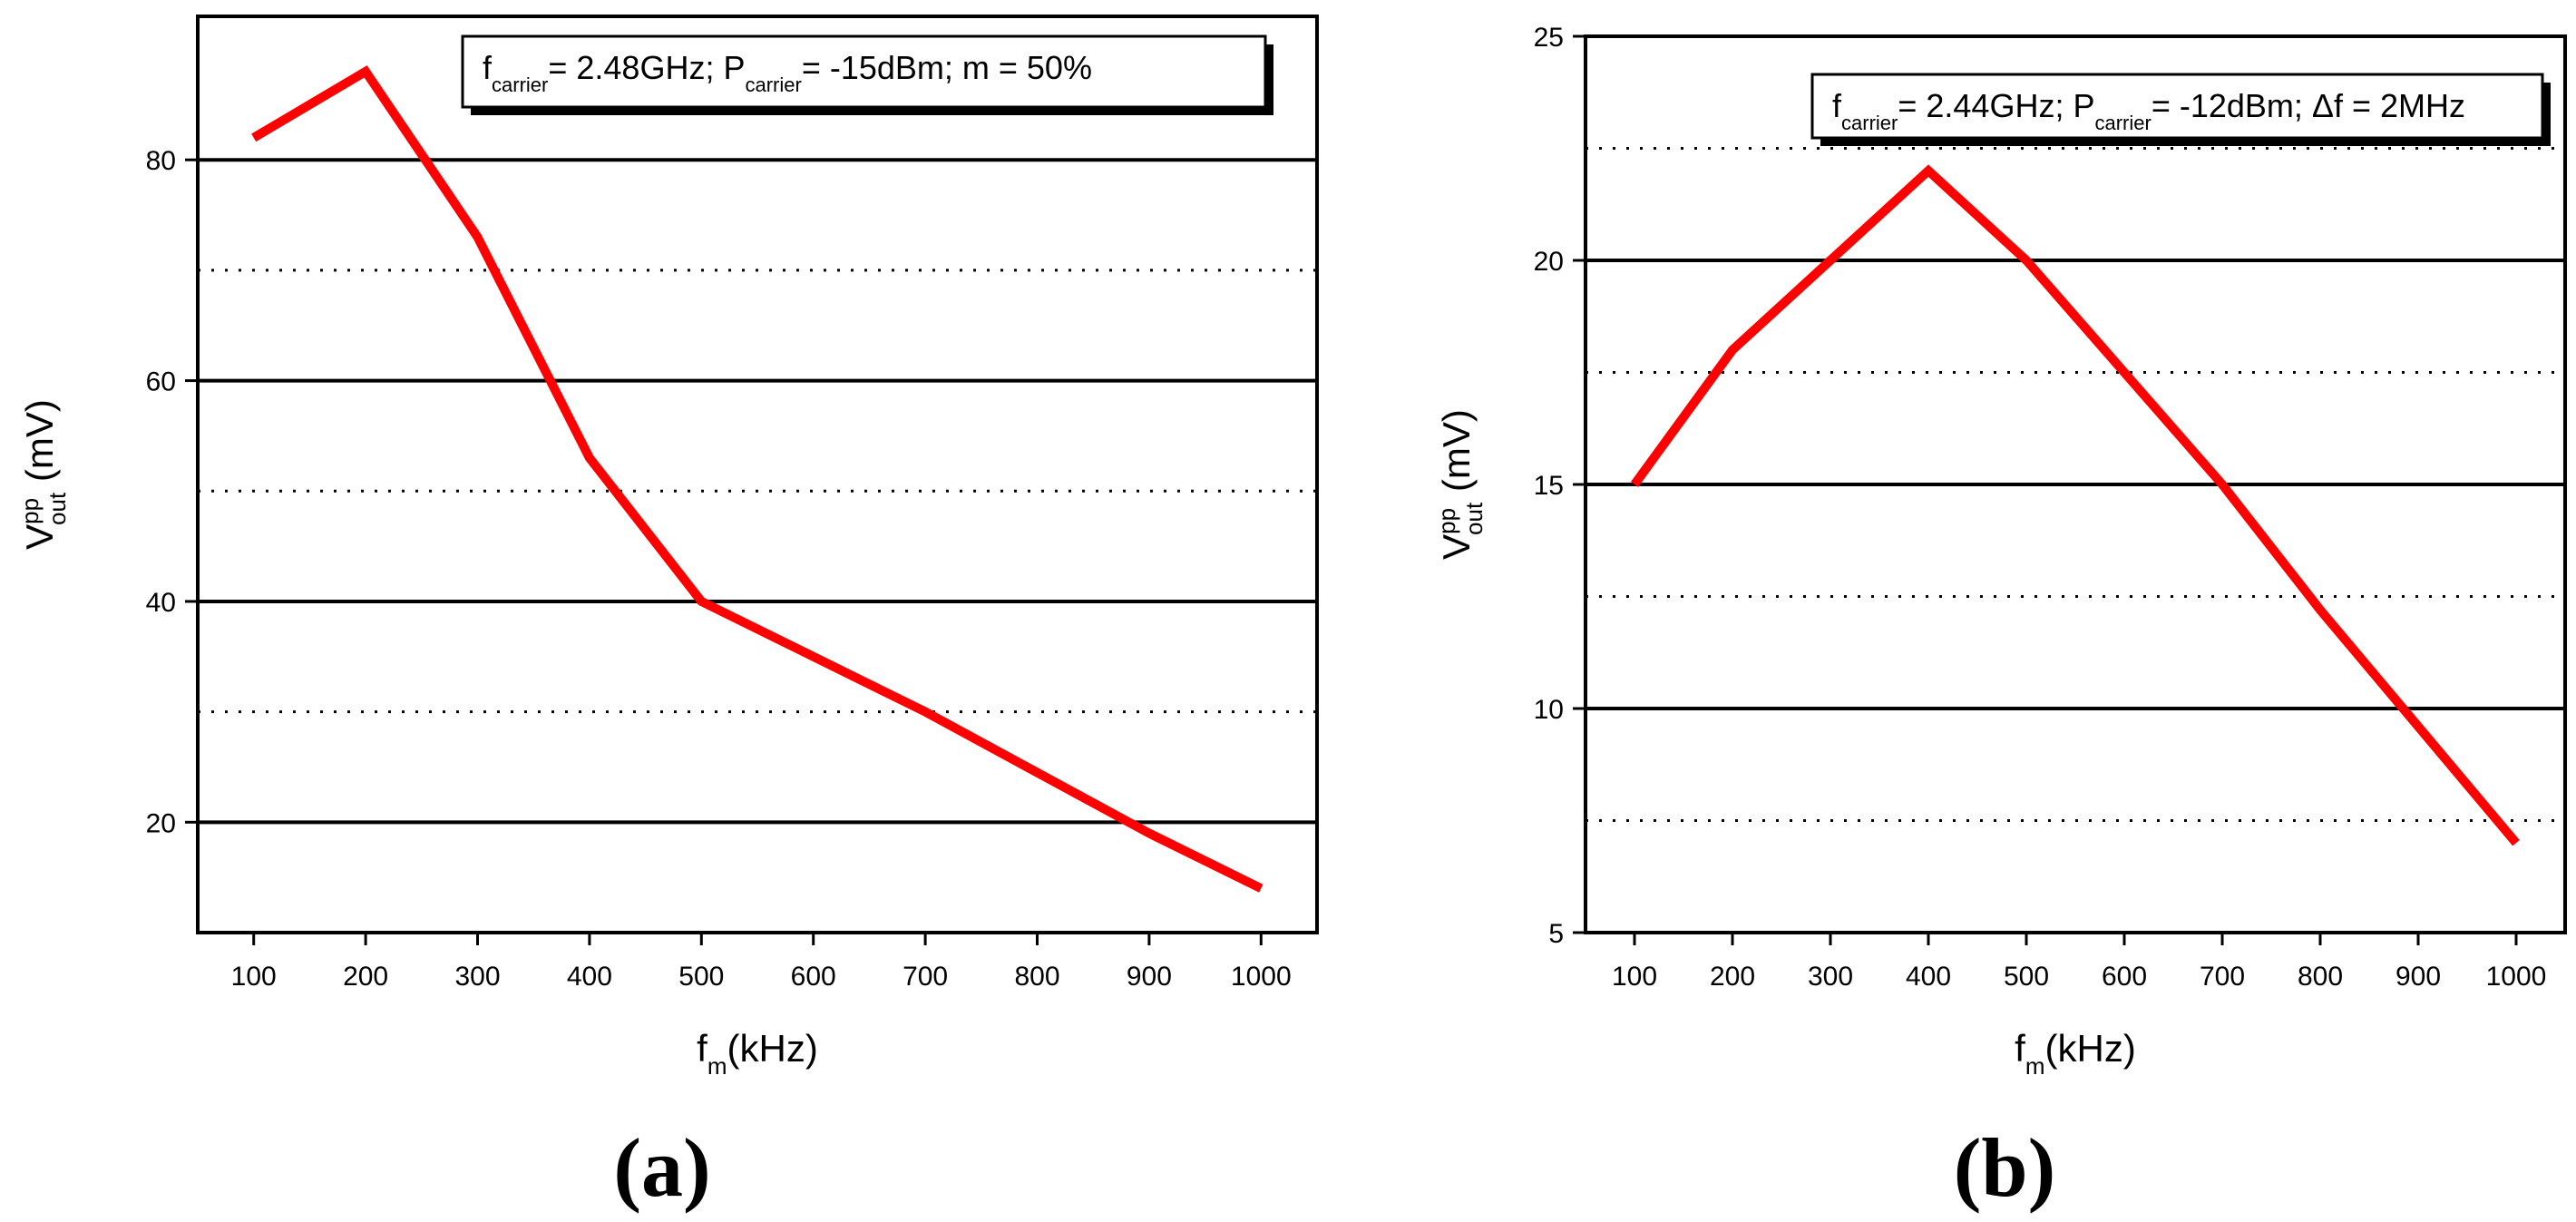 This screenshot has width=2576, height=1222. What do you see at coordinates (947, 68) in the screenshot?
I see `legend-text-part: = -15dBm; m = 50%` at bounding box center [947, 68].